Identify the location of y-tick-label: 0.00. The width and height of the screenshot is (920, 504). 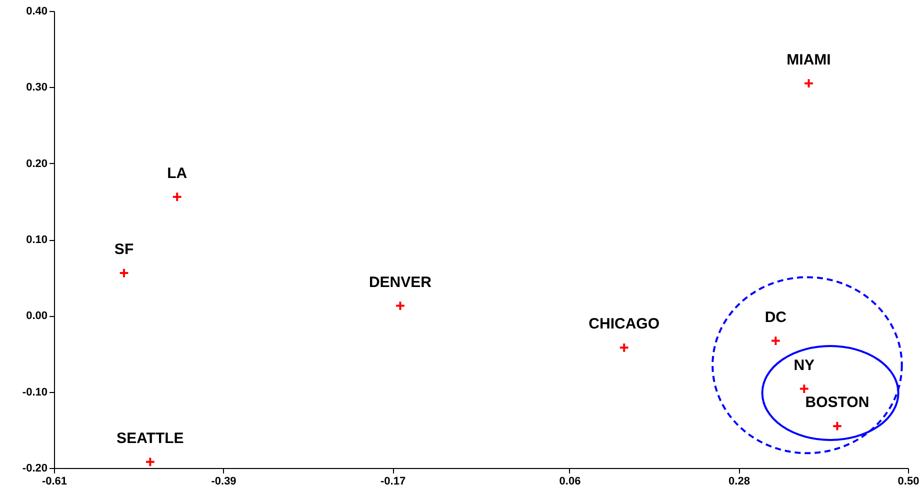
(37, 316).